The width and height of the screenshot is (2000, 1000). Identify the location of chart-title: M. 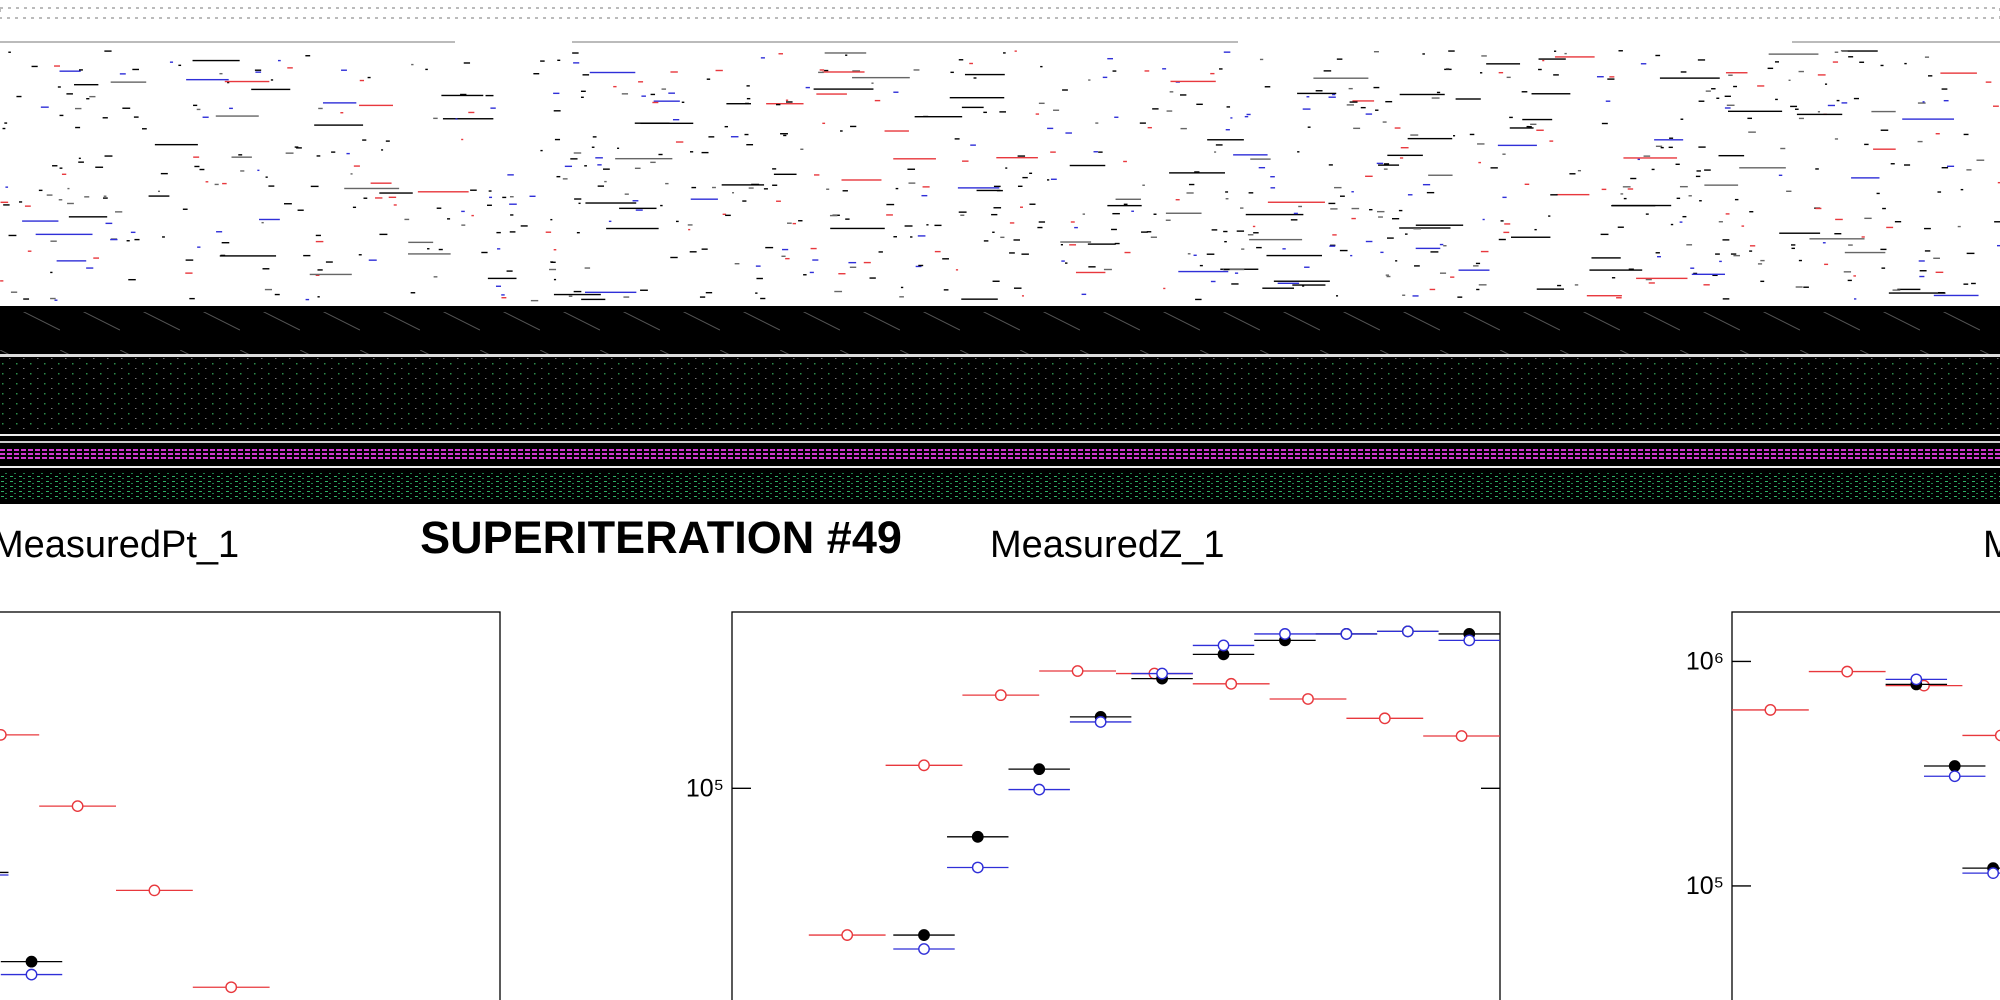
(1991, 545).